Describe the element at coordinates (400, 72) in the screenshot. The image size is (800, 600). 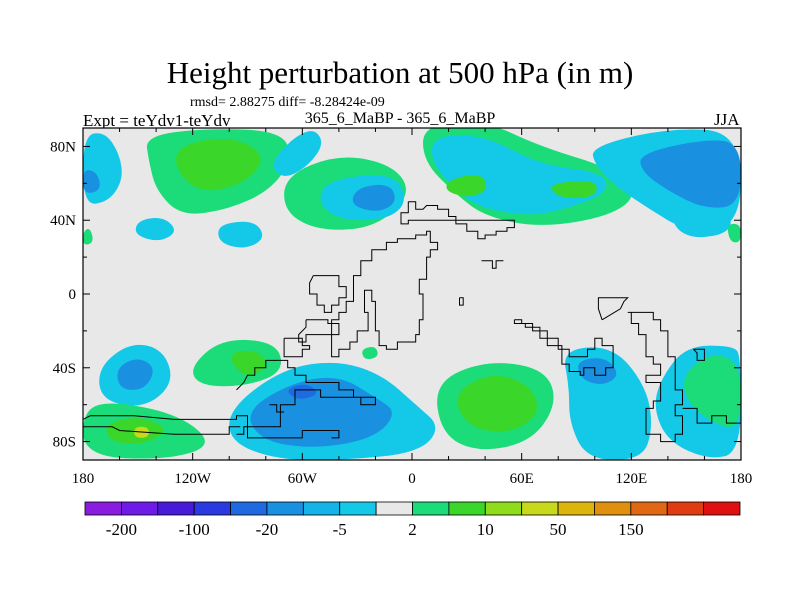
I see `chart-title: Height perturbation at 500 hPa (in m)` at that location.